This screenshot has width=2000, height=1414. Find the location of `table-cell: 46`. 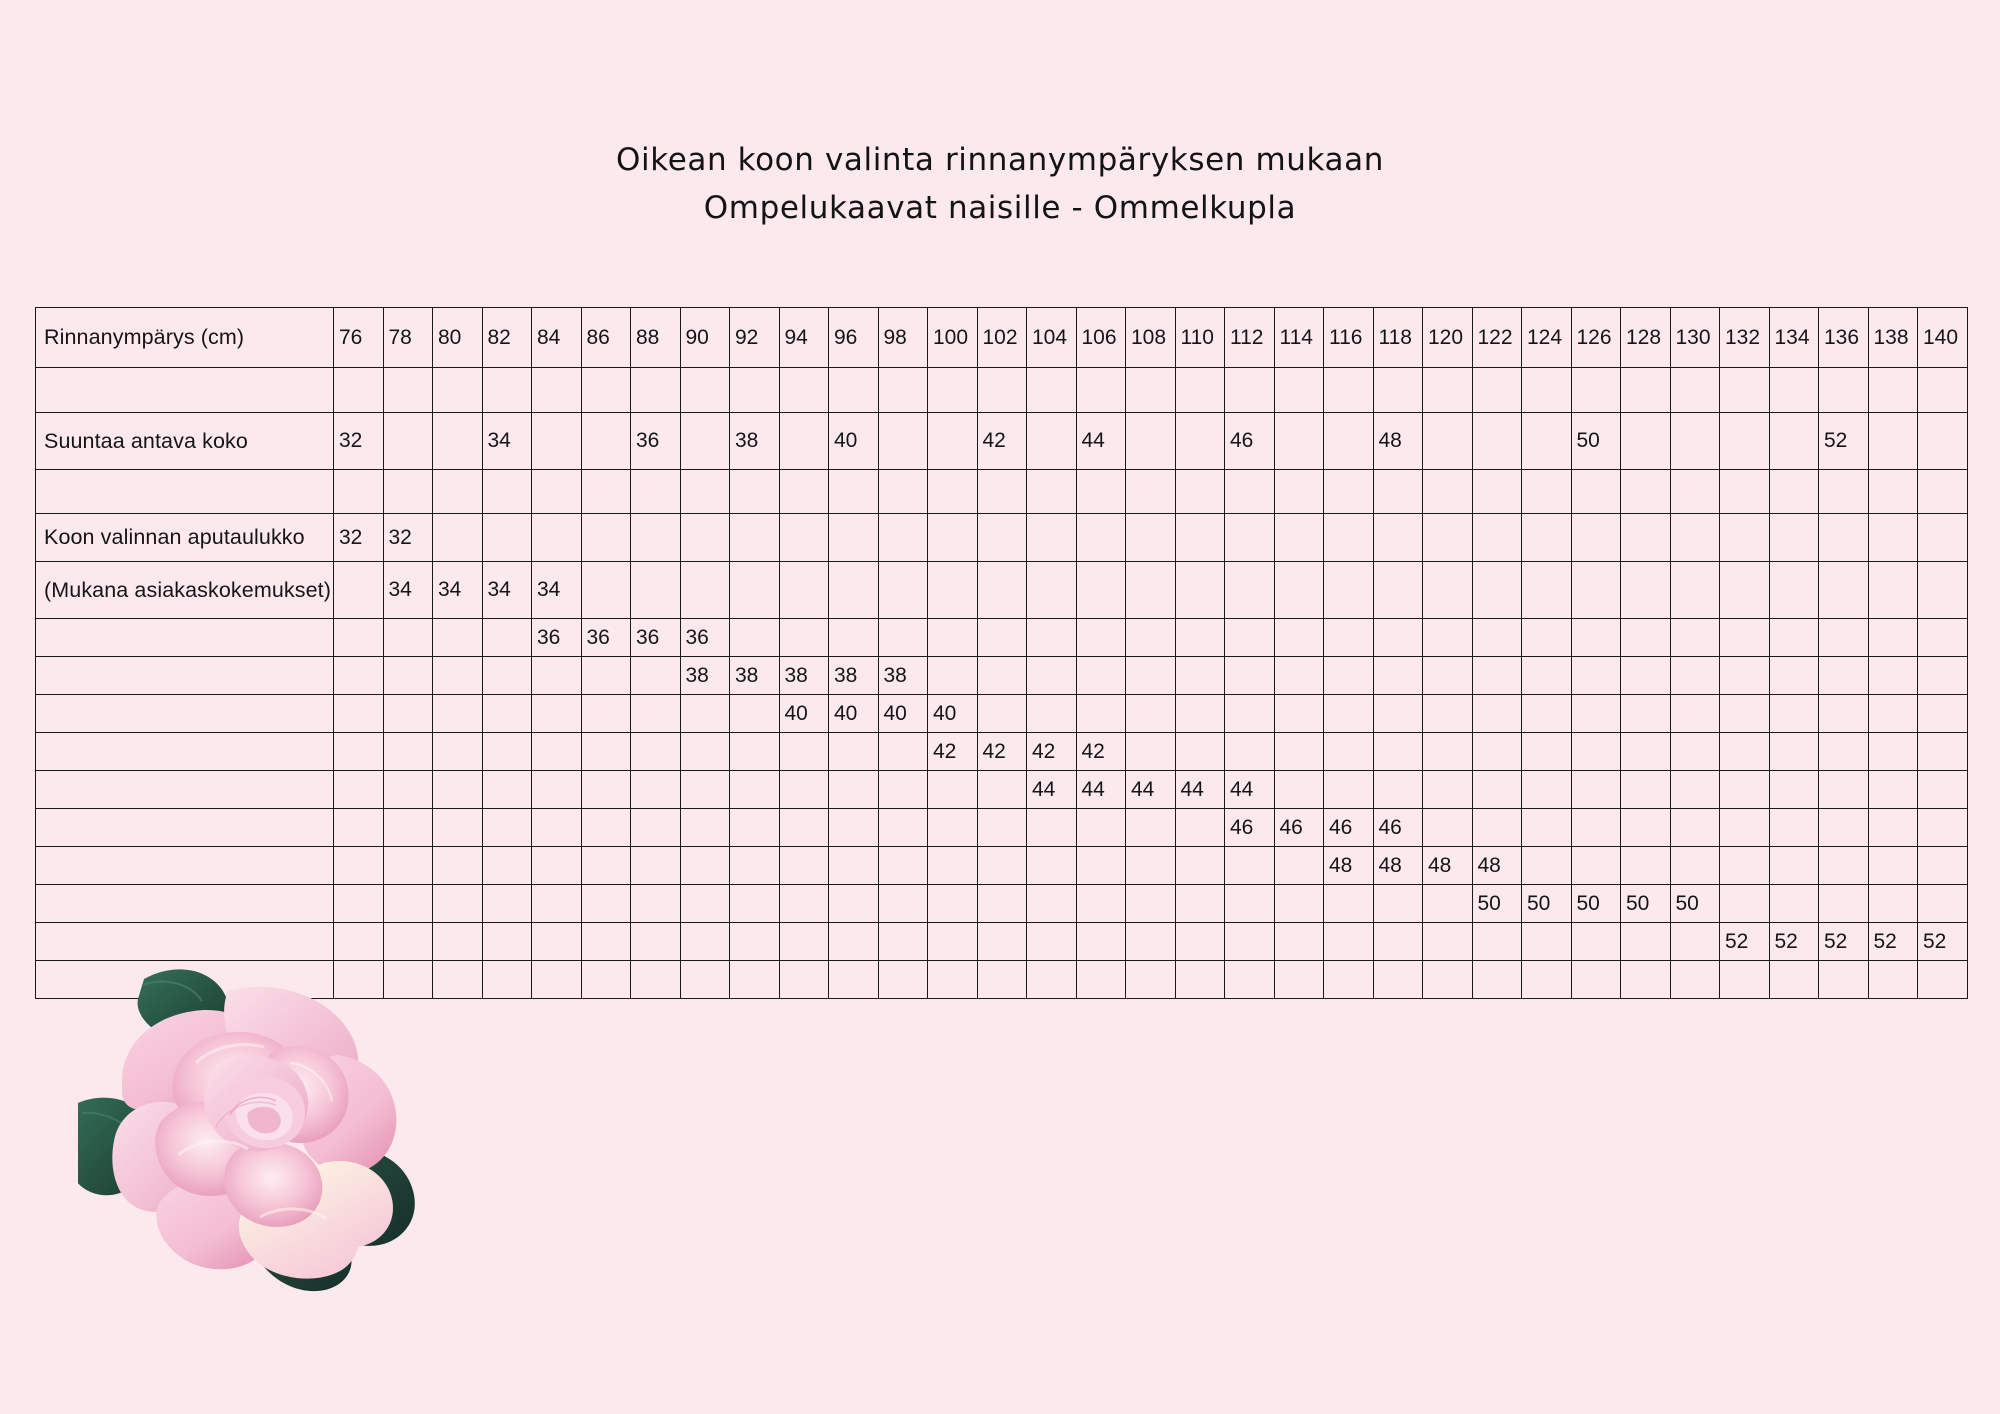

table-cell: 46 is located at coordinates (1249, 827).